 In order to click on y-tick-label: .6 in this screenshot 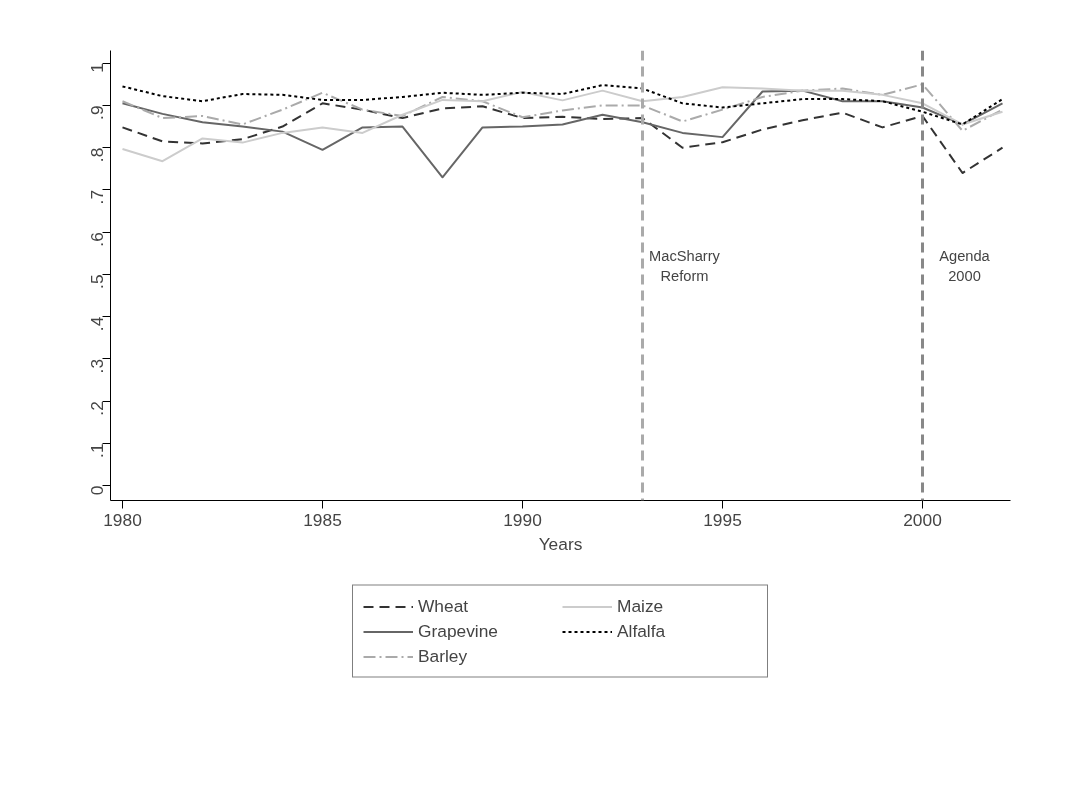, I will do `click(97, 239)`.